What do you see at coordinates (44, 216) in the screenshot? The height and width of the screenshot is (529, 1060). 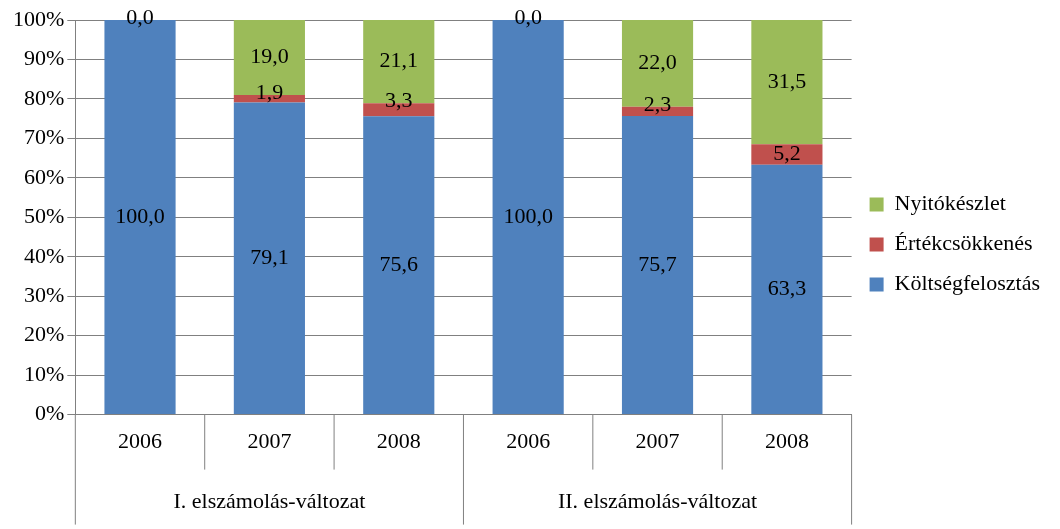 I see `y-tick-label: 50%` at bounding box center [44, 216].